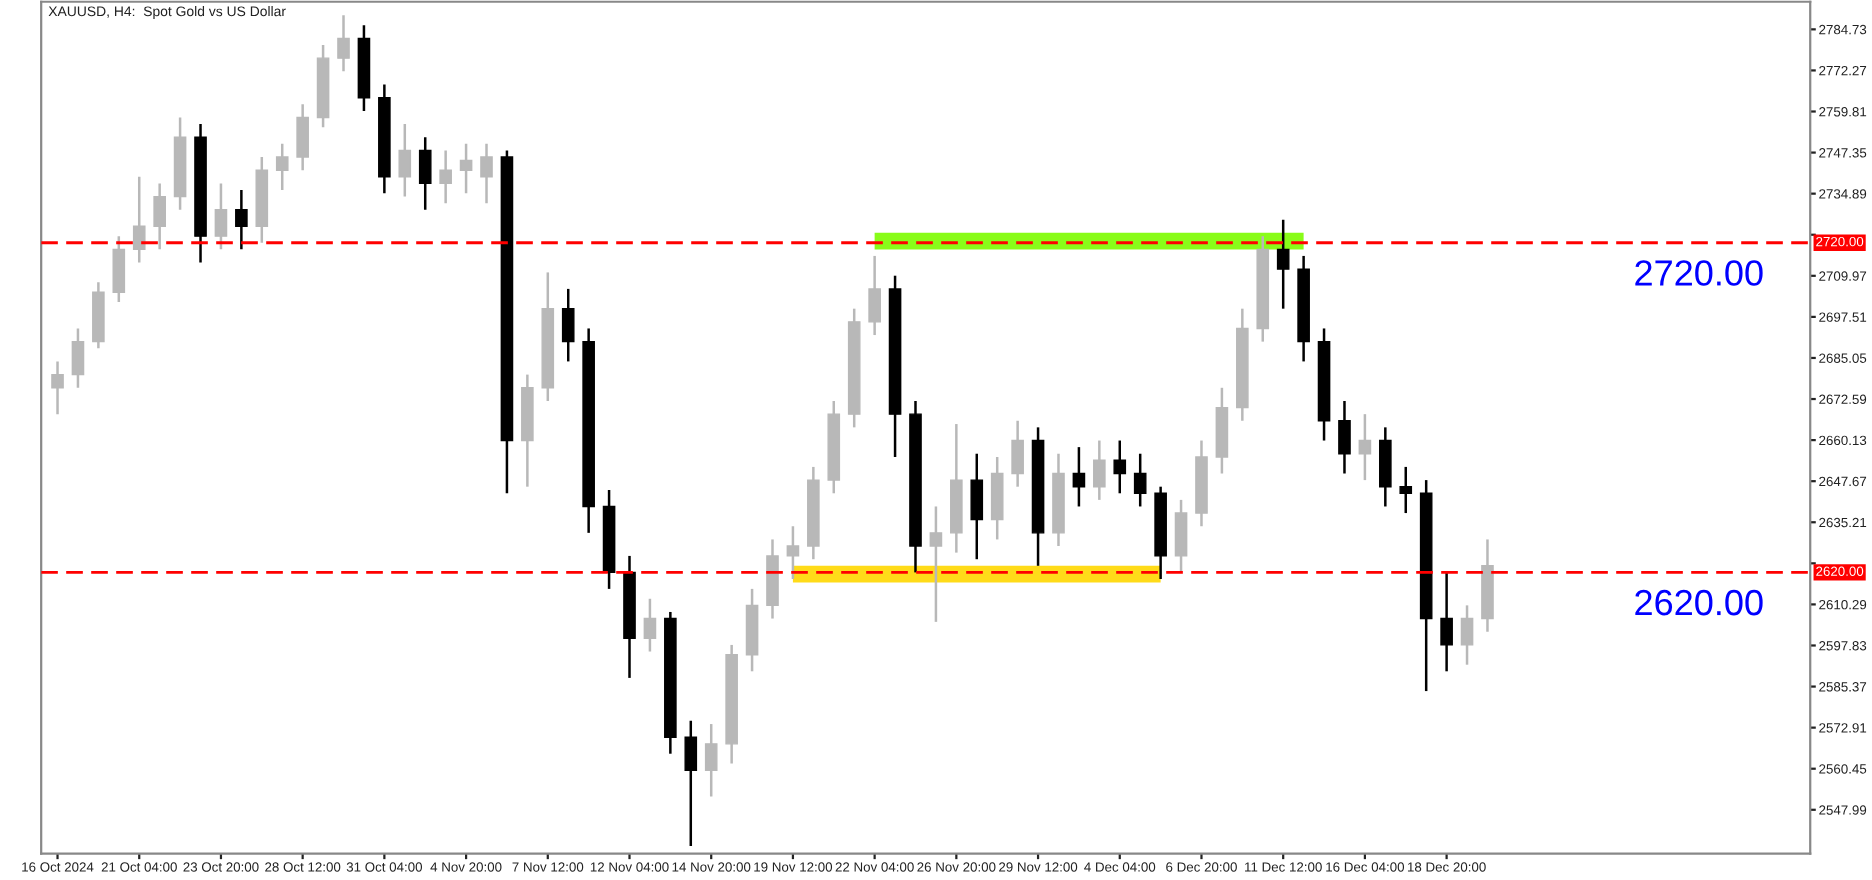 This screenshot has width=1872, height=880. Describe the element at coordinates (1699, 273) in the screenshot. I see `annotation: 2720.00` at that location.